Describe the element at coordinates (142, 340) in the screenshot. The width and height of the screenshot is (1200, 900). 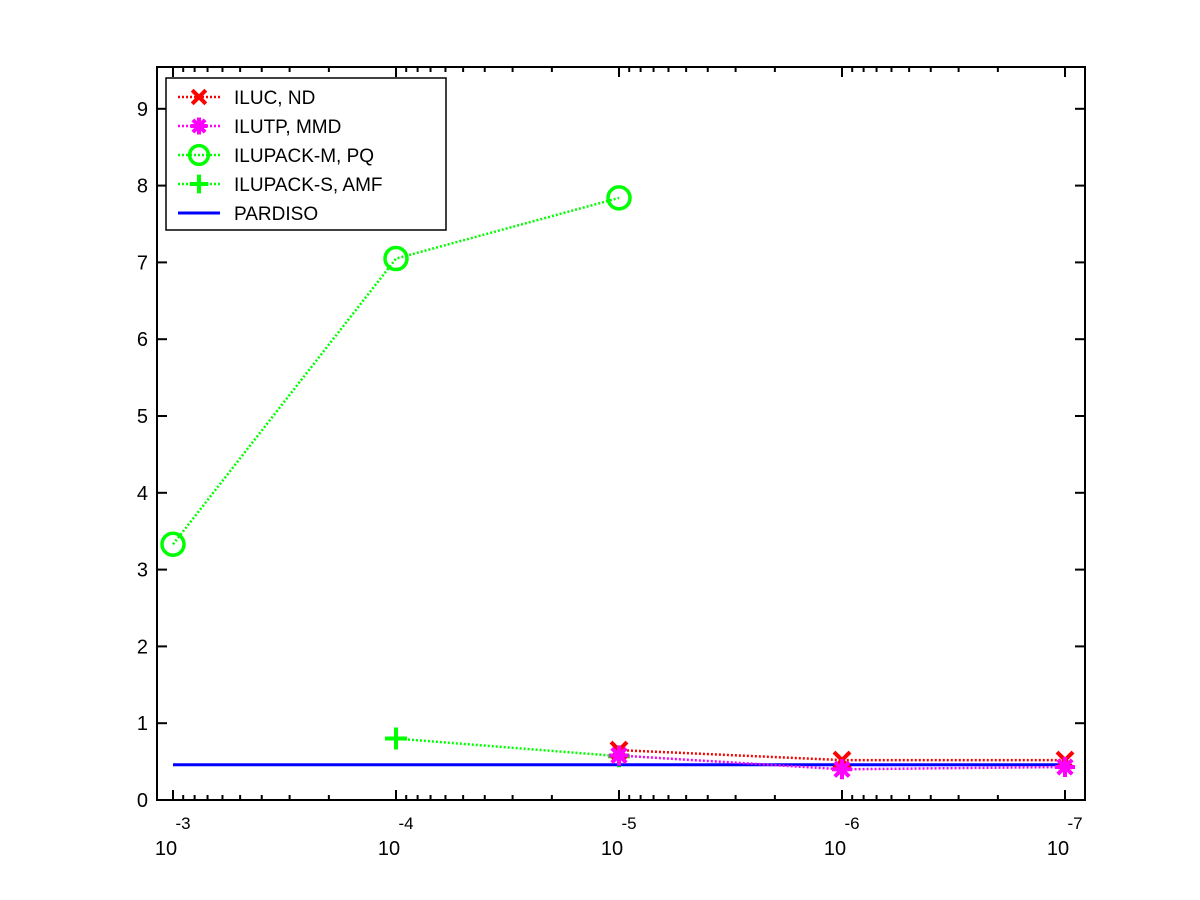
I see `y-tick-label: 6` at that location.